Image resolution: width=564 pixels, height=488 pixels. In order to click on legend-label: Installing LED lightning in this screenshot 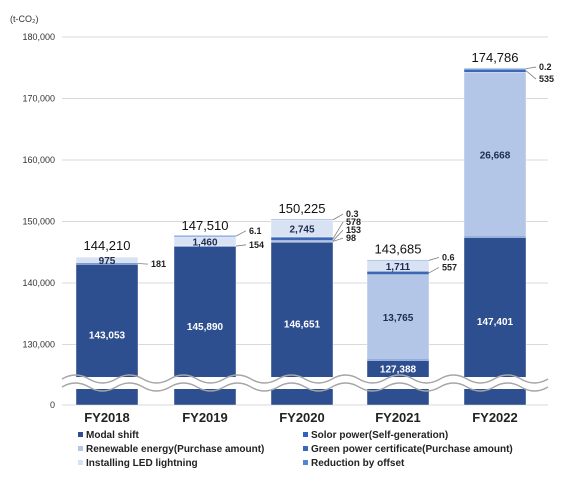, I will do `click(142, 463)`.